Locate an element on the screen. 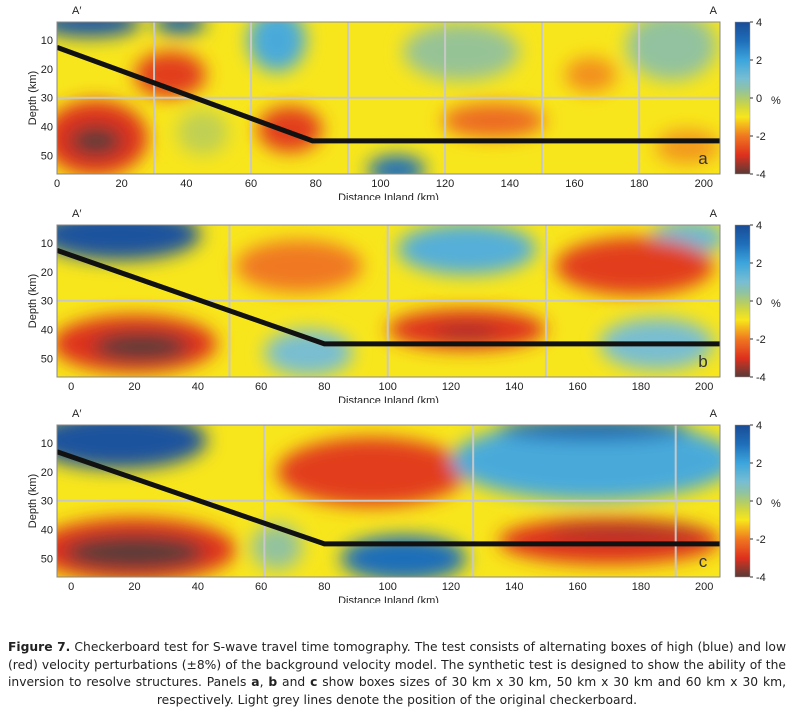 The image size is (794, 714). caption-separator: and is located at coordinates (294, 682).